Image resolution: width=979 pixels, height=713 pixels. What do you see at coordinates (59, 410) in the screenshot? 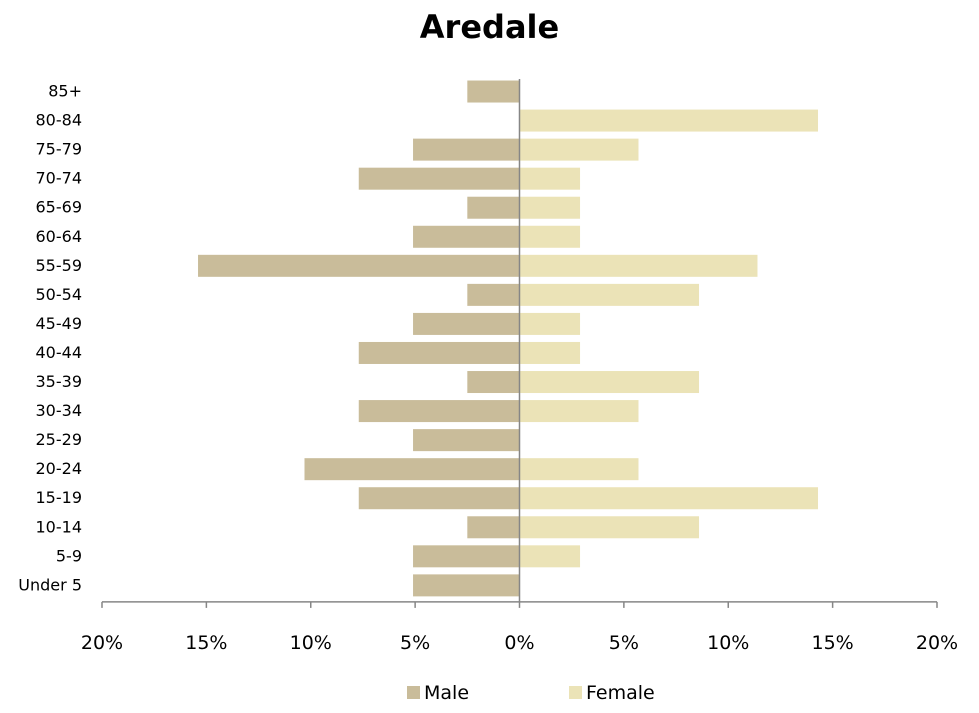
I see `y-tick-label: 30-34` at bounding box center [59, 410].